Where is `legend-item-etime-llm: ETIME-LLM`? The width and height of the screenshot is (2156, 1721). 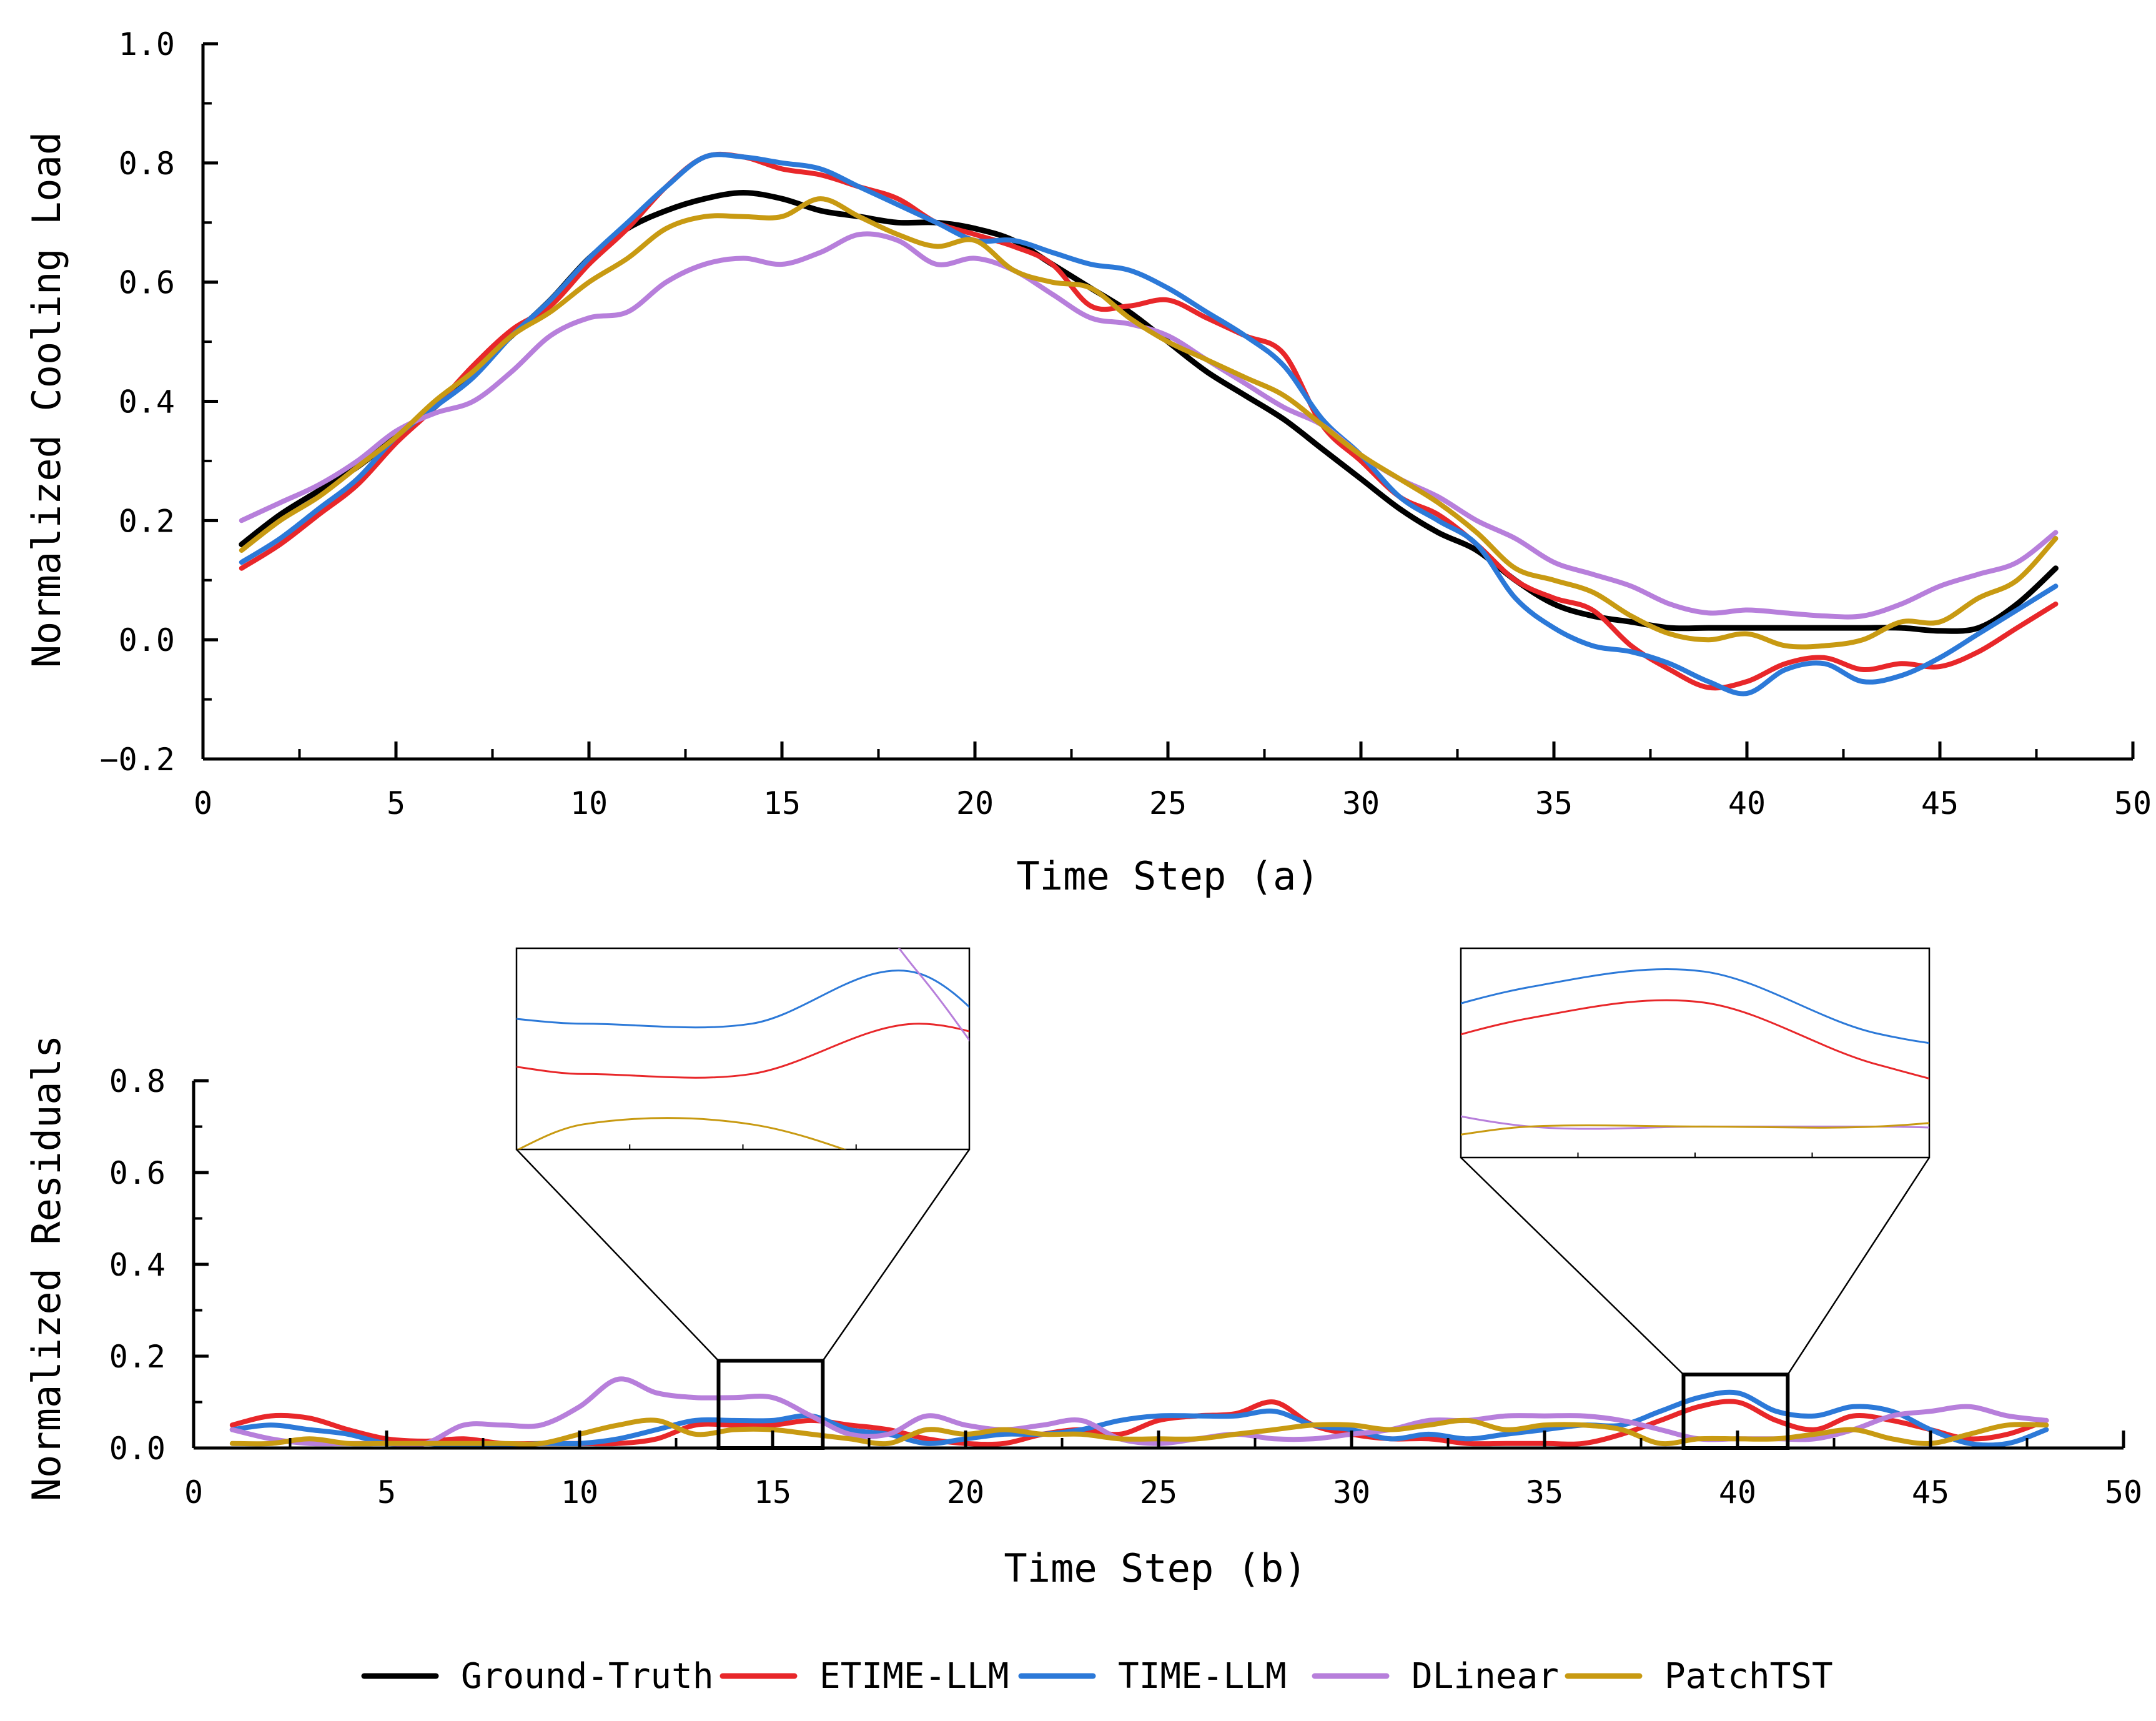
legend-item-etime-llm: ETIME-LLM is located at coordinates (864, 1676).